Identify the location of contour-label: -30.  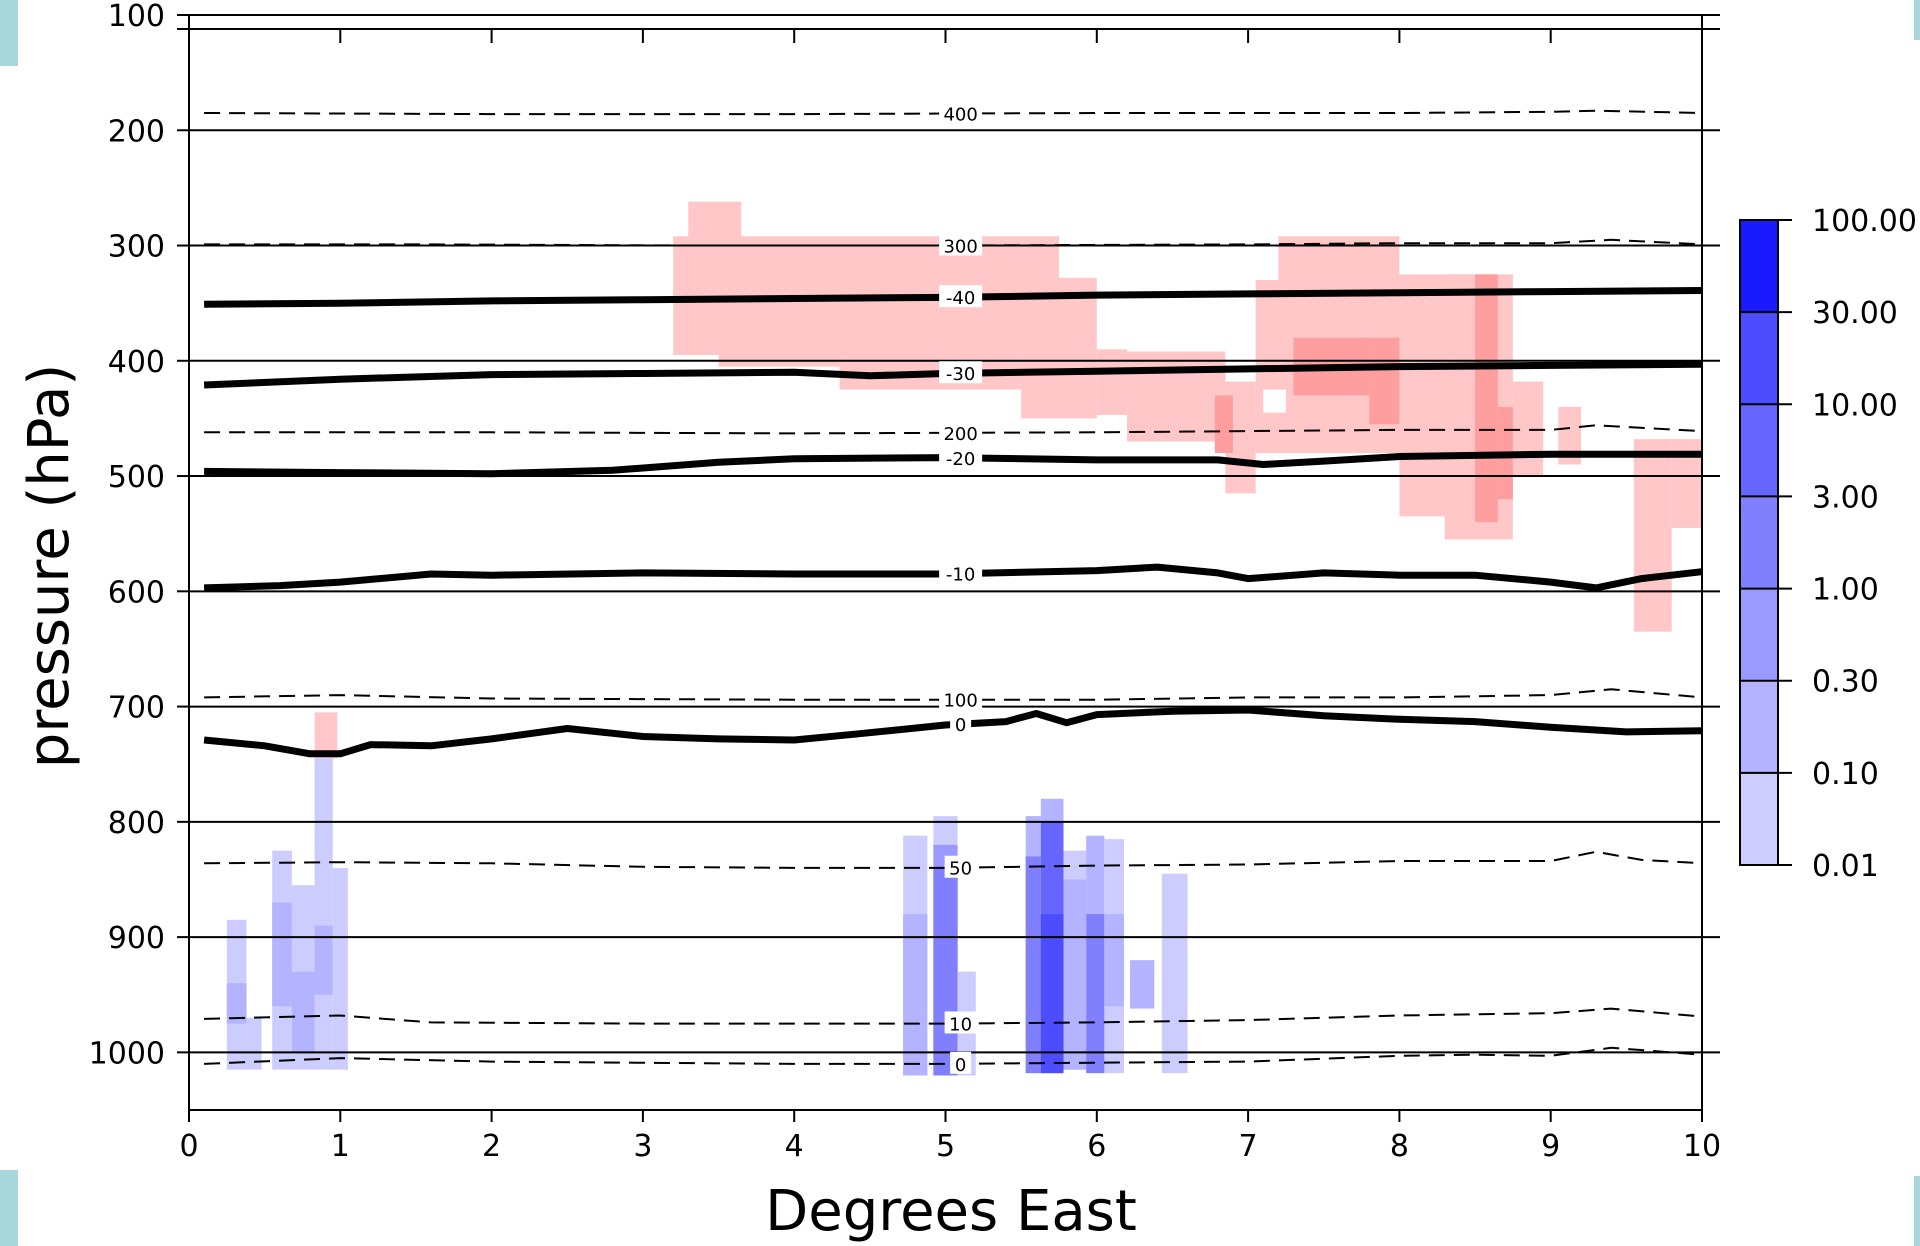
(960, 374).